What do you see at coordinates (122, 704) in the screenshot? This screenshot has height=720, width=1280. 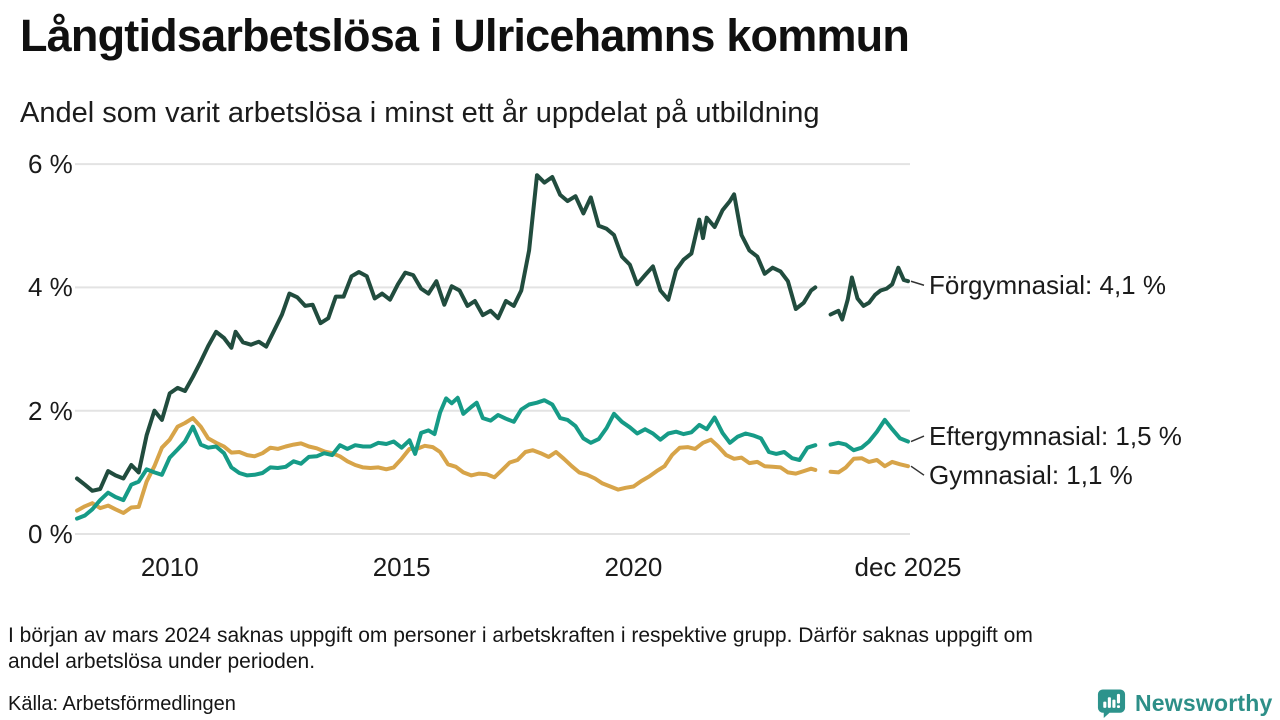 I see `source-credit: Källa: Arbetsförmedlingen` at bounding box center [122, 704].